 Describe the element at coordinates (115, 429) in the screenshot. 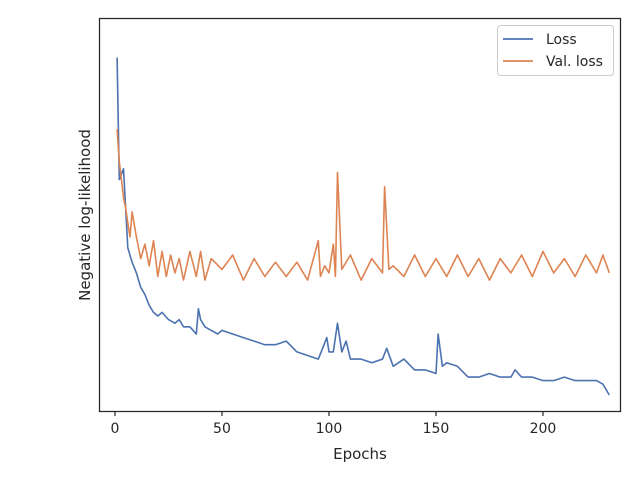

I see `x-tick-label: 0` at that location.